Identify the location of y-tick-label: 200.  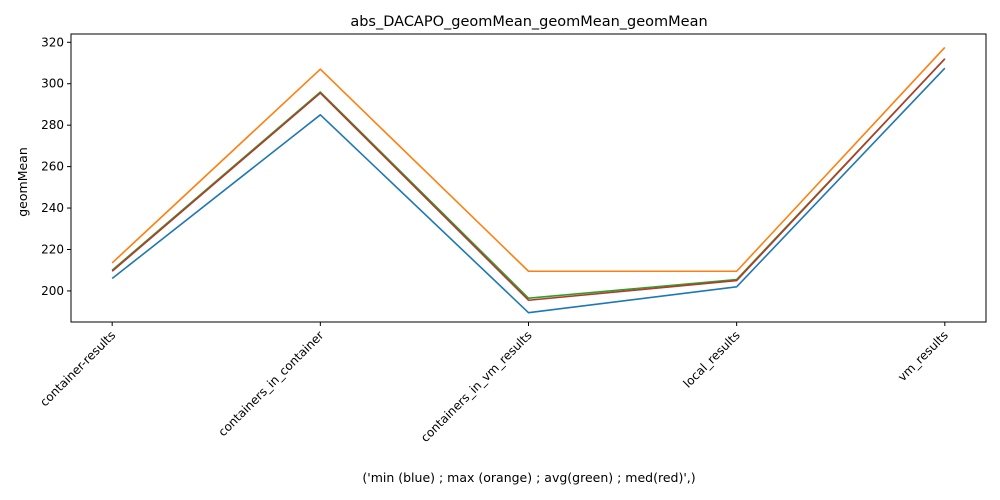
(52, 291).